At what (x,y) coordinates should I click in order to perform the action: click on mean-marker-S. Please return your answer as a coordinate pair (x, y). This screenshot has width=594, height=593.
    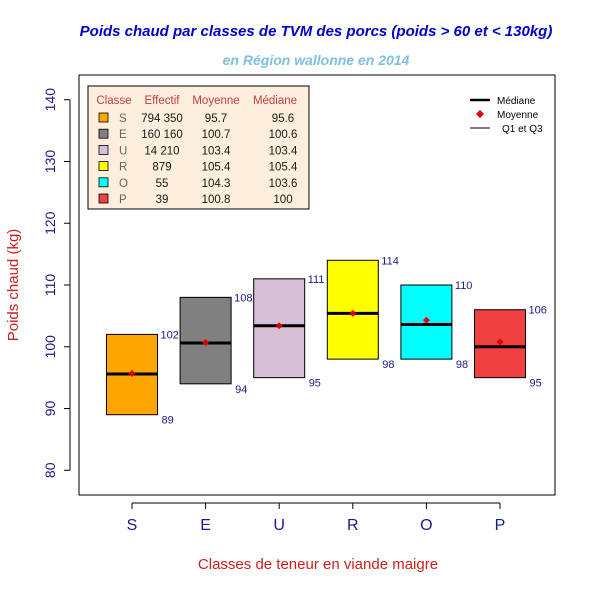
    Looking at the image, I should click on (132, 373).